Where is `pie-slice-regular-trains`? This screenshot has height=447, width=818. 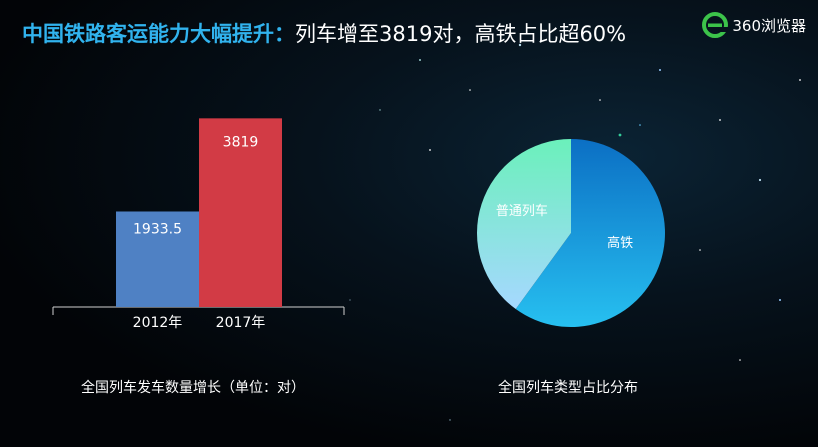 pie-slice-regular-trains is located at coordinates (523, 224).